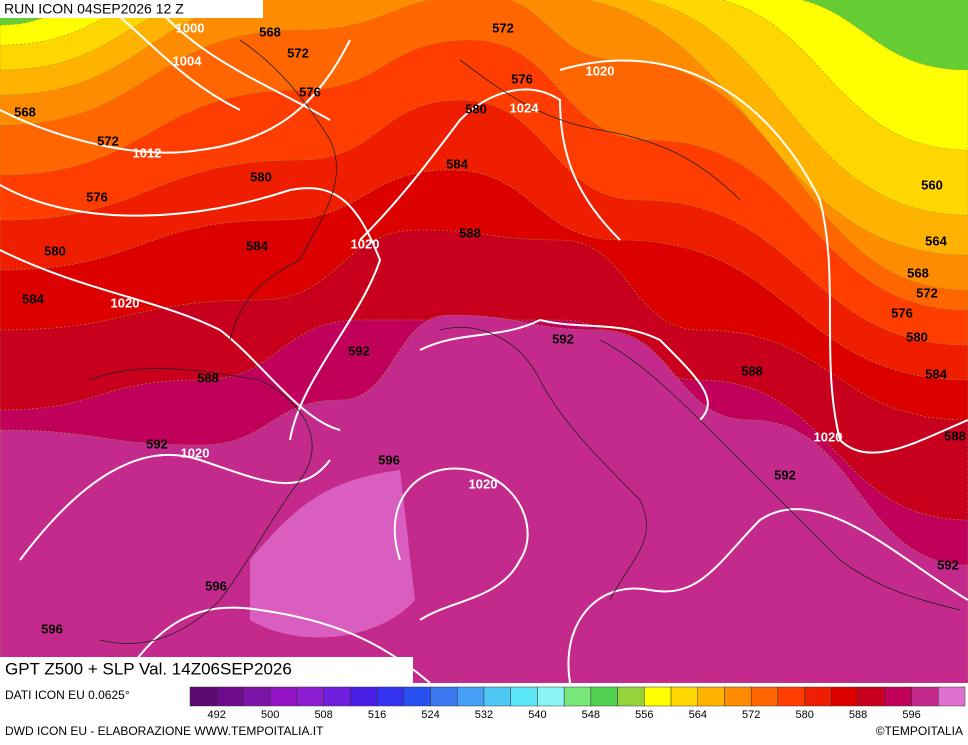  I want to click on colorbar-label: 524, so click(430, 715).